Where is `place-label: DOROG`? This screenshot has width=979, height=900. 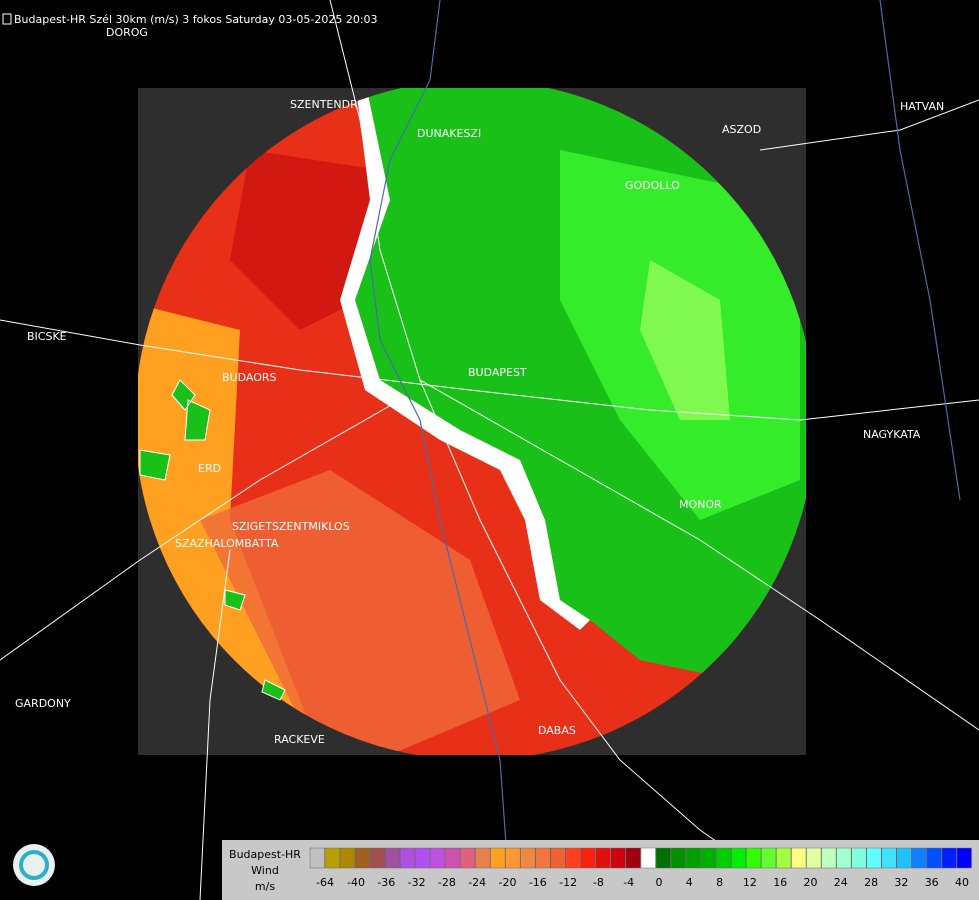 place-label: DOROG is located at coordinates (127, 32).